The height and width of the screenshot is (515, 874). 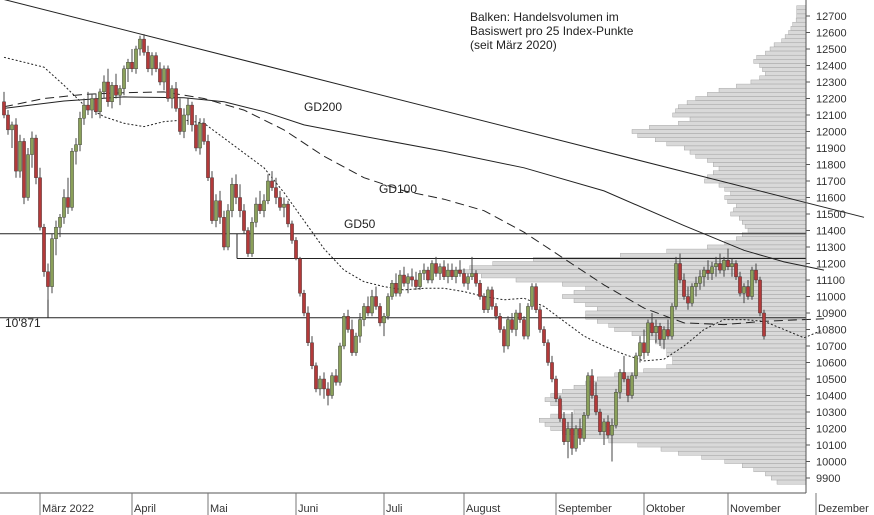 What do you see at coordinates (755, 509) in the screenshot?
I see `month-label: November` at bounding box center [755, 509].